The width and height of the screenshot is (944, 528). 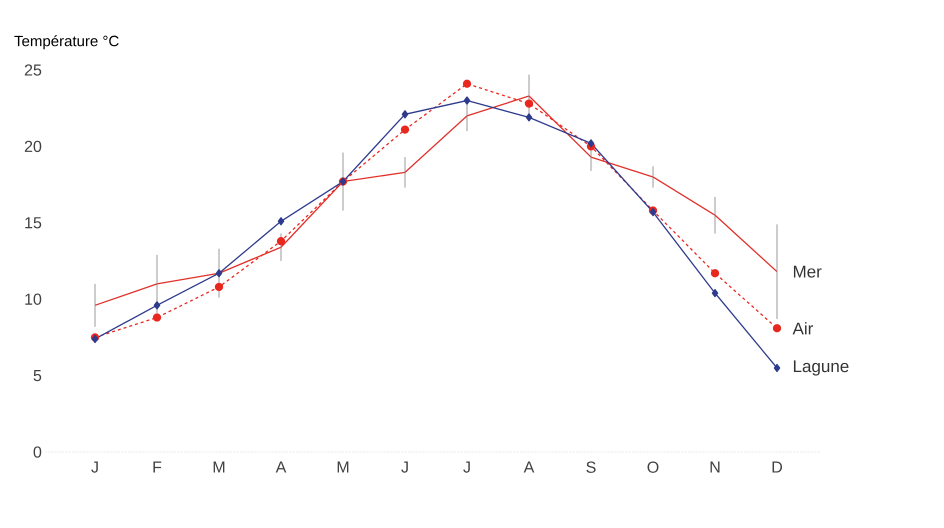 What do you see at coordinates (33, 222) in the screenshot?
I see `y-tick-label: 15` at bounding box center [33, 222].